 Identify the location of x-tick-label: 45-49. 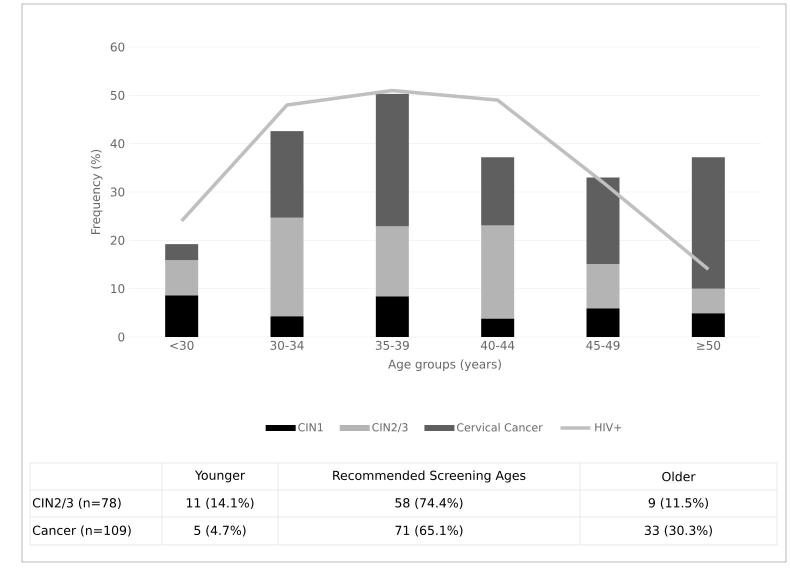
(603, 345).